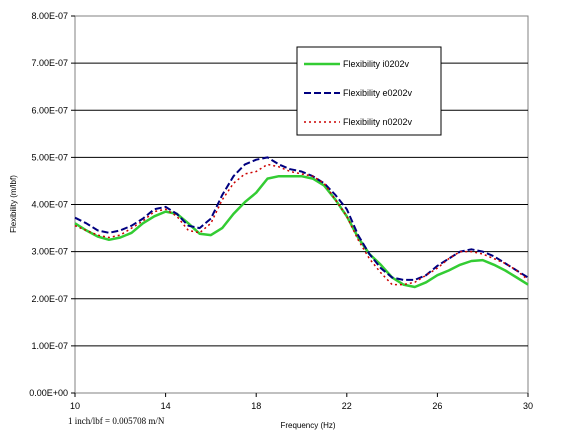  I want to click on legend-label: Flexibility n0202v, so click(378, 122).